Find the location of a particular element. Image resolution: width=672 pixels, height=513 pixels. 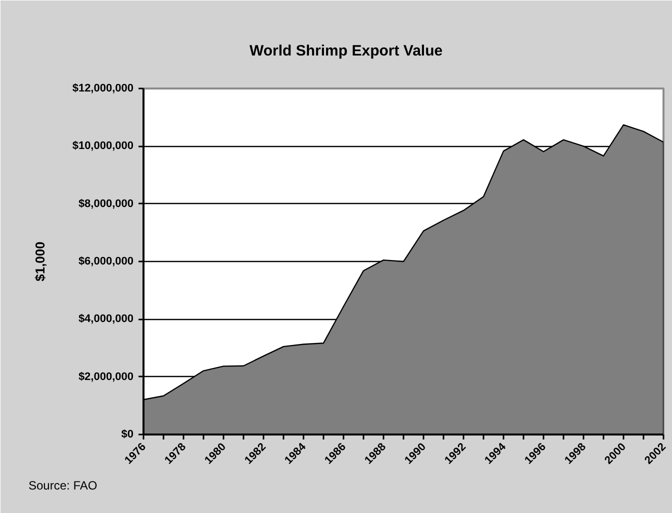

y-tick-label: $8,000,000 is located at coordinates (106, 204).